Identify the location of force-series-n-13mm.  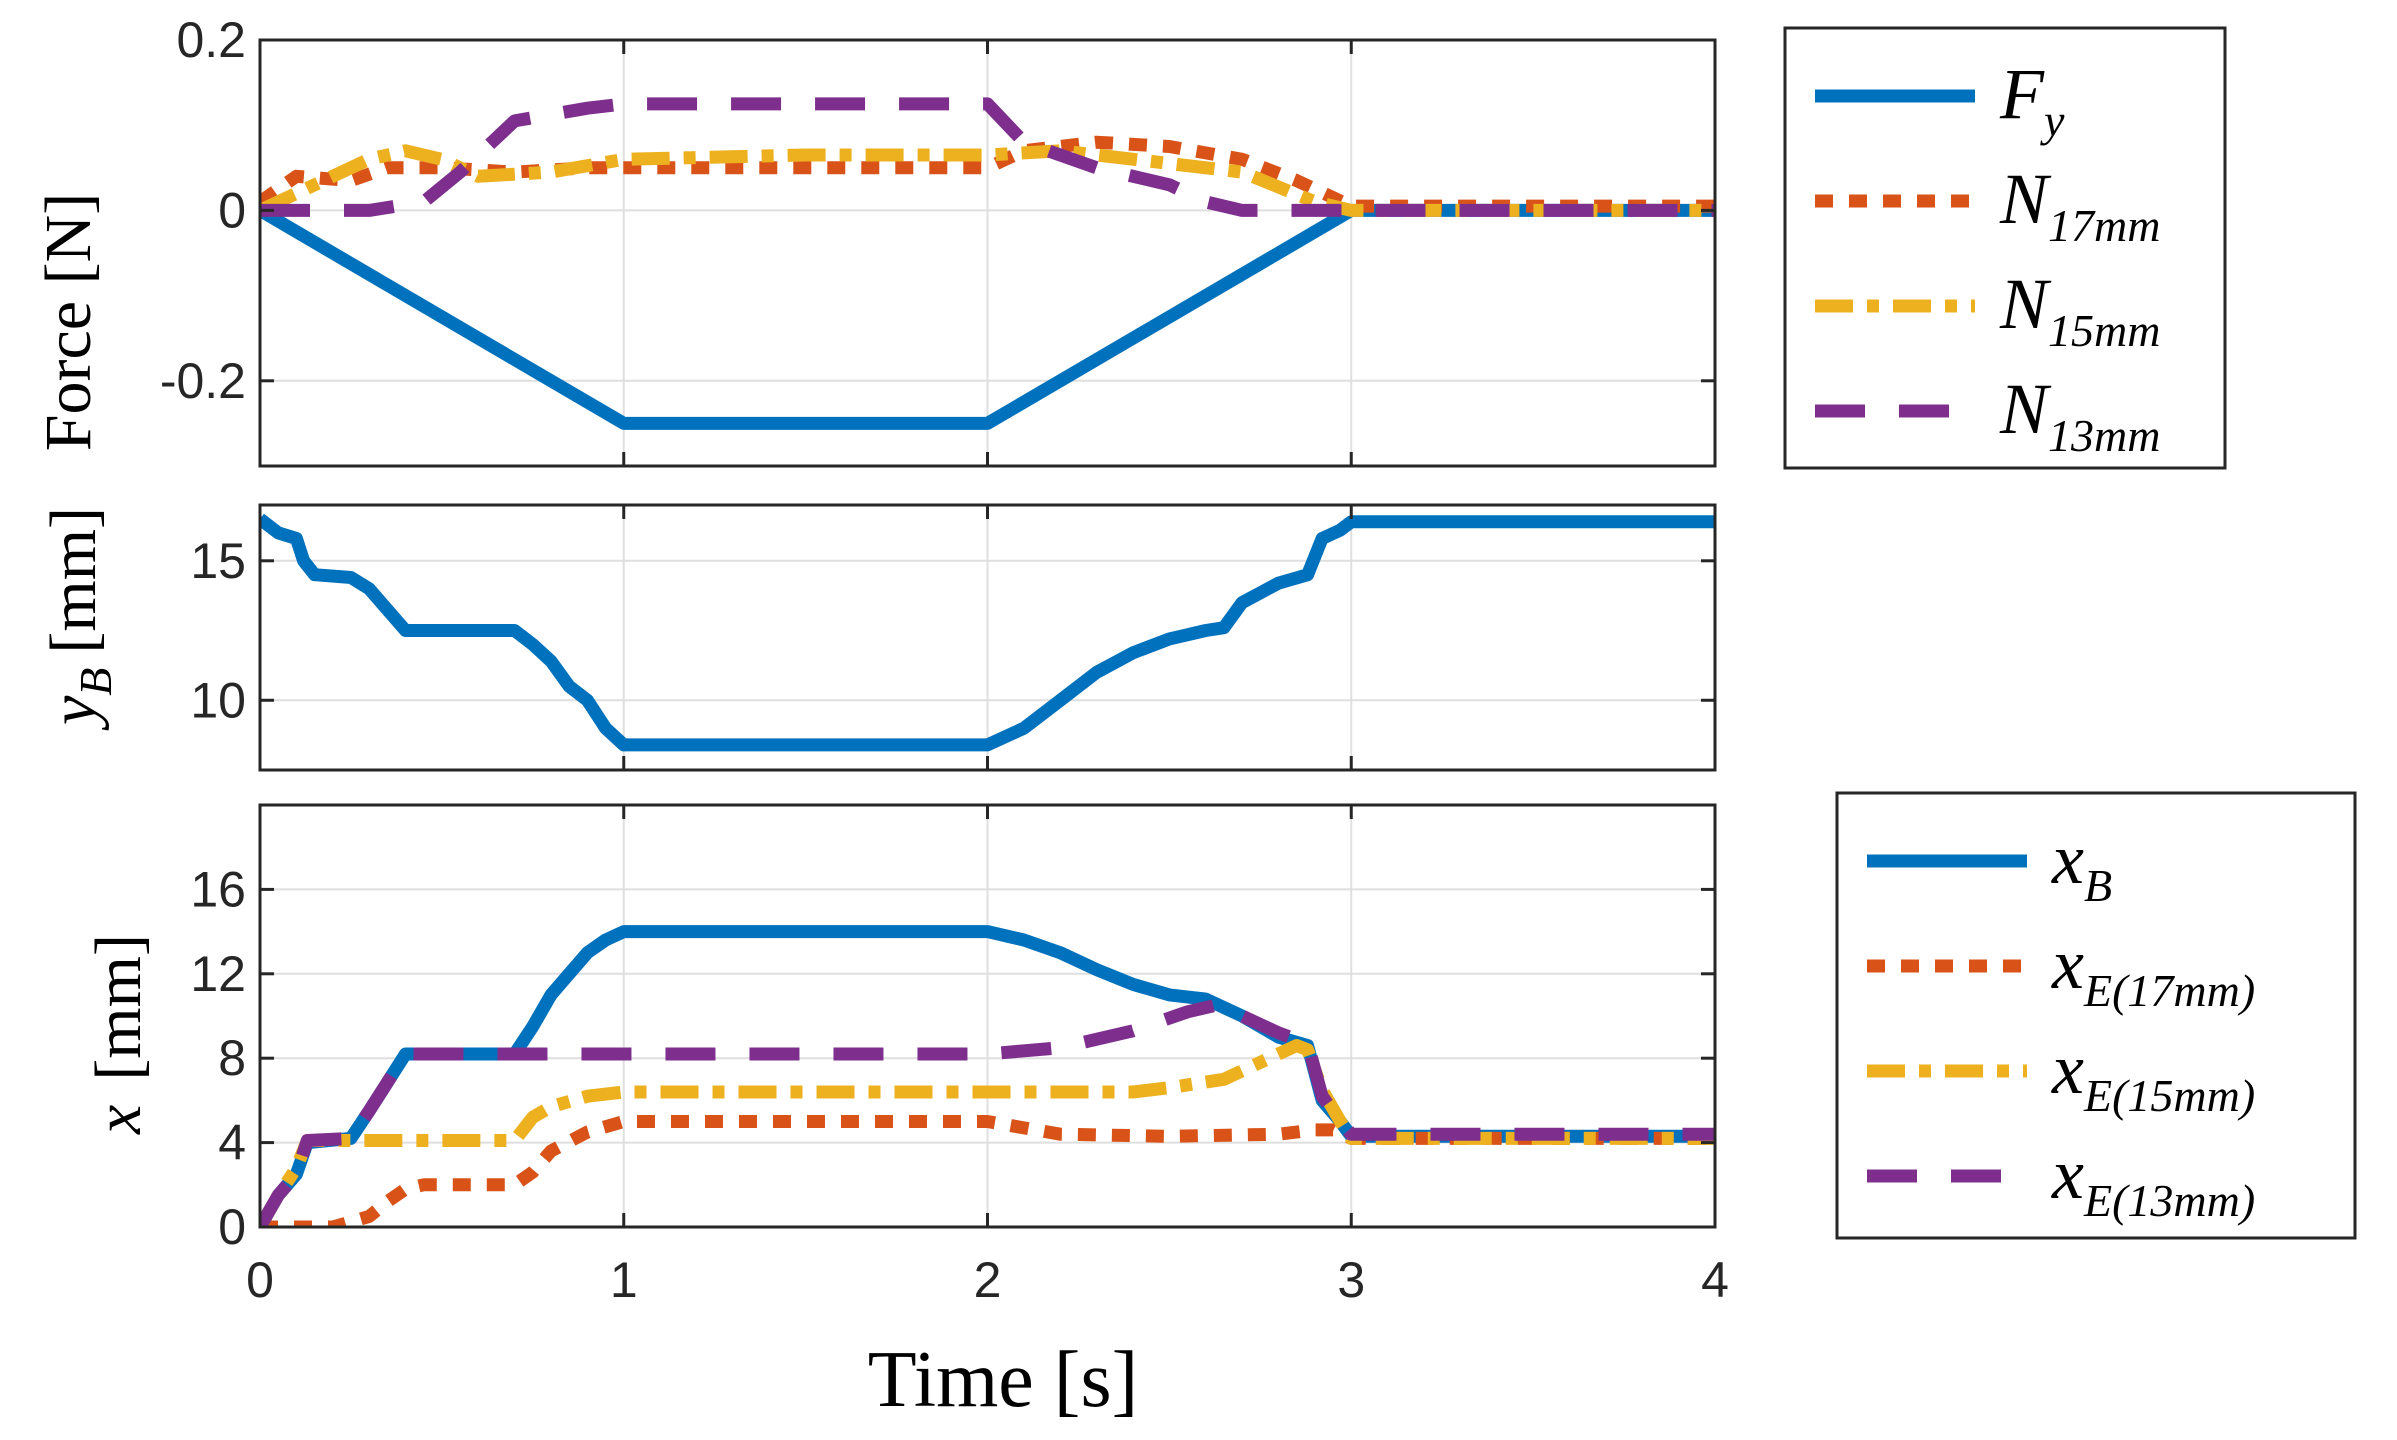
(987, 157).